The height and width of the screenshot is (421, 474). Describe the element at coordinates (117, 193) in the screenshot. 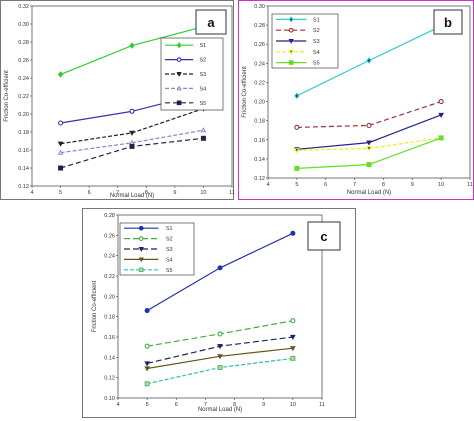

I see `x-tick-label: 7` at that location.